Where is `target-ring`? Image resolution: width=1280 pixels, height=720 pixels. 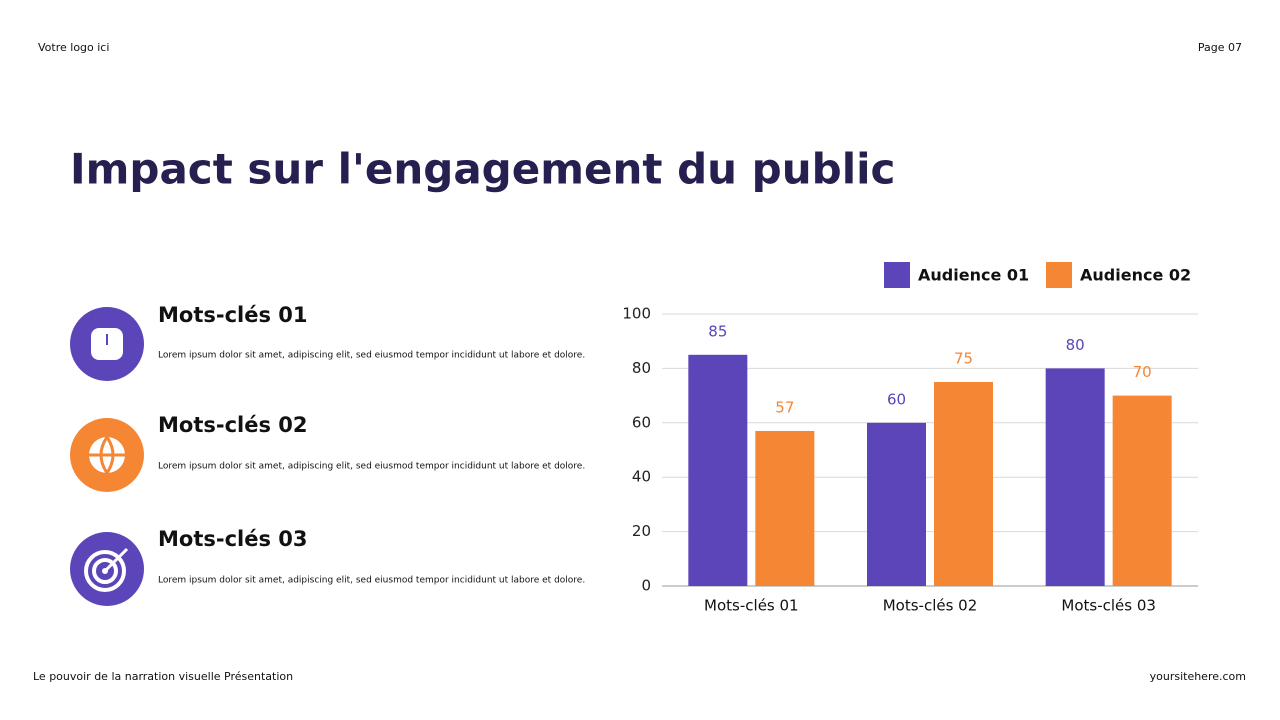 target-ring is located at coordinates (105, 571).